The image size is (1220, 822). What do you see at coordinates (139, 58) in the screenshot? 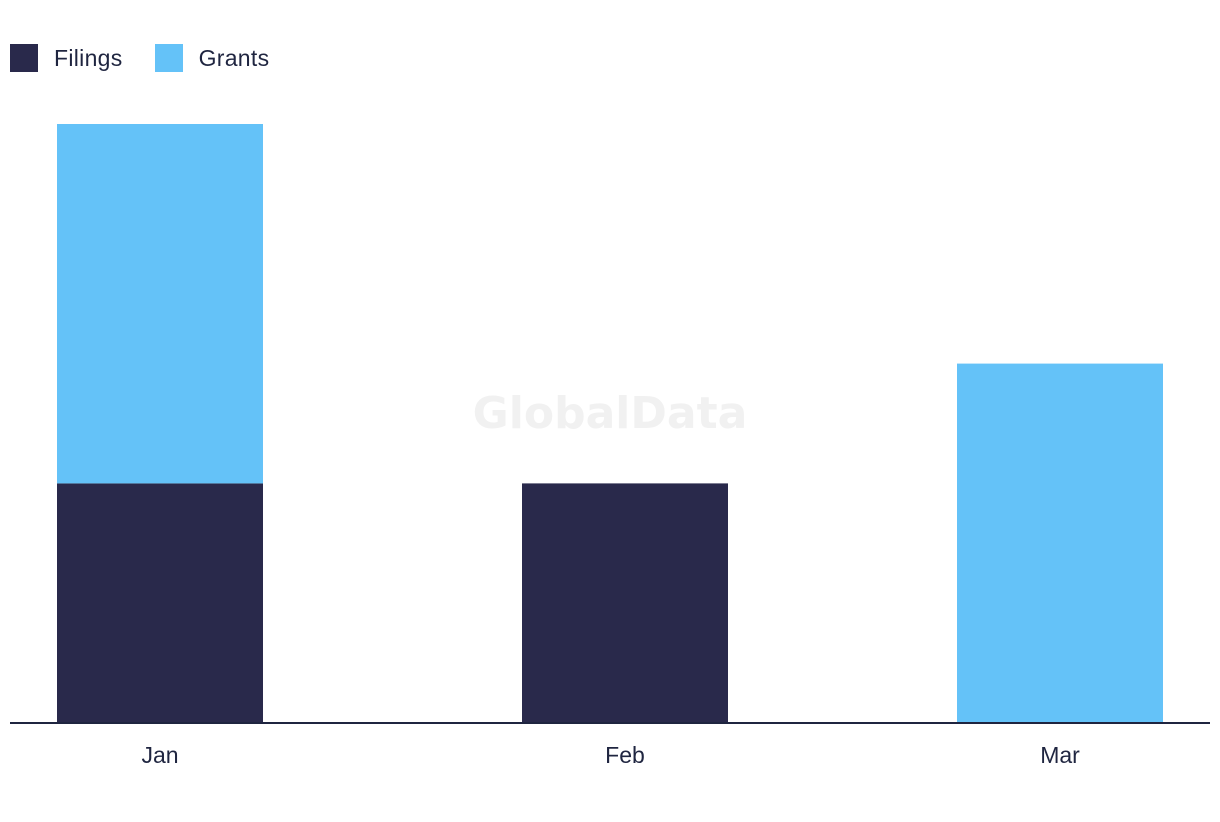
I see `chart-legend: Filings Grants` at bounding box center [139, 58].